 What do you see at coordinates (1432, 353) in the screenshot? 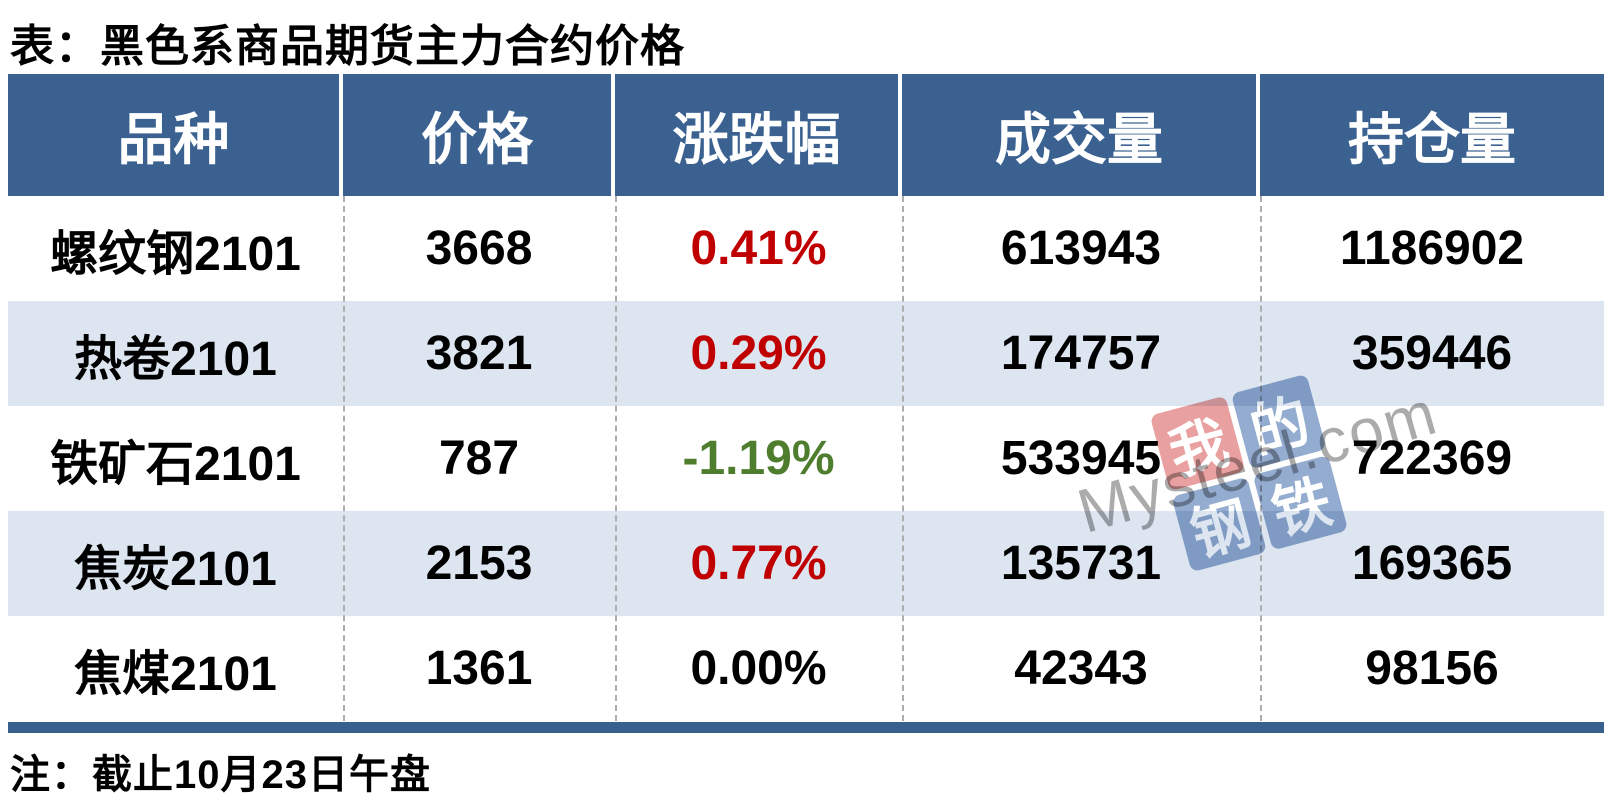
I see `open-interest-cell: 359446` at bounding box center [1432, 353].